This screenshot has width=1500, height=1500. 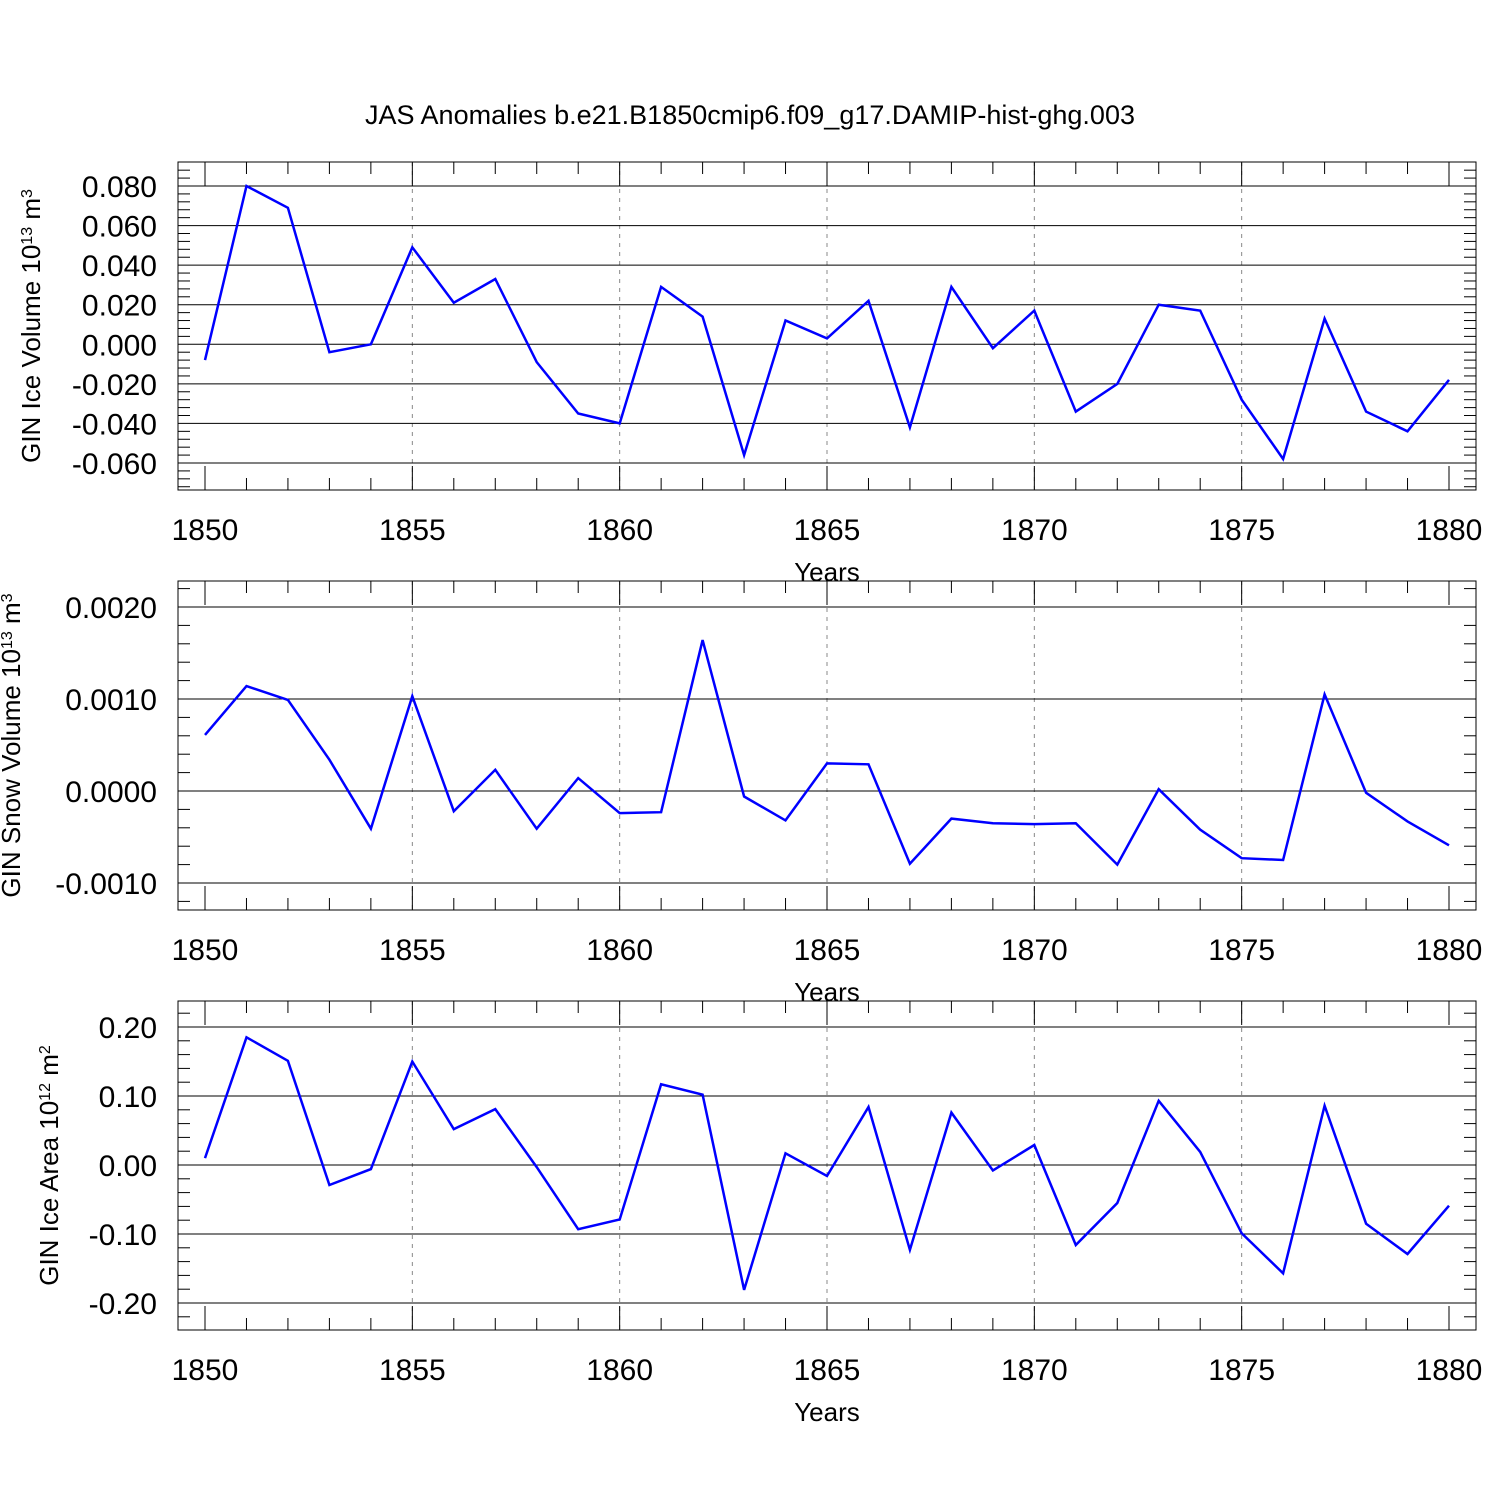 I want to click on y-tick-label: 0.0010, so click(x=111, y=700).